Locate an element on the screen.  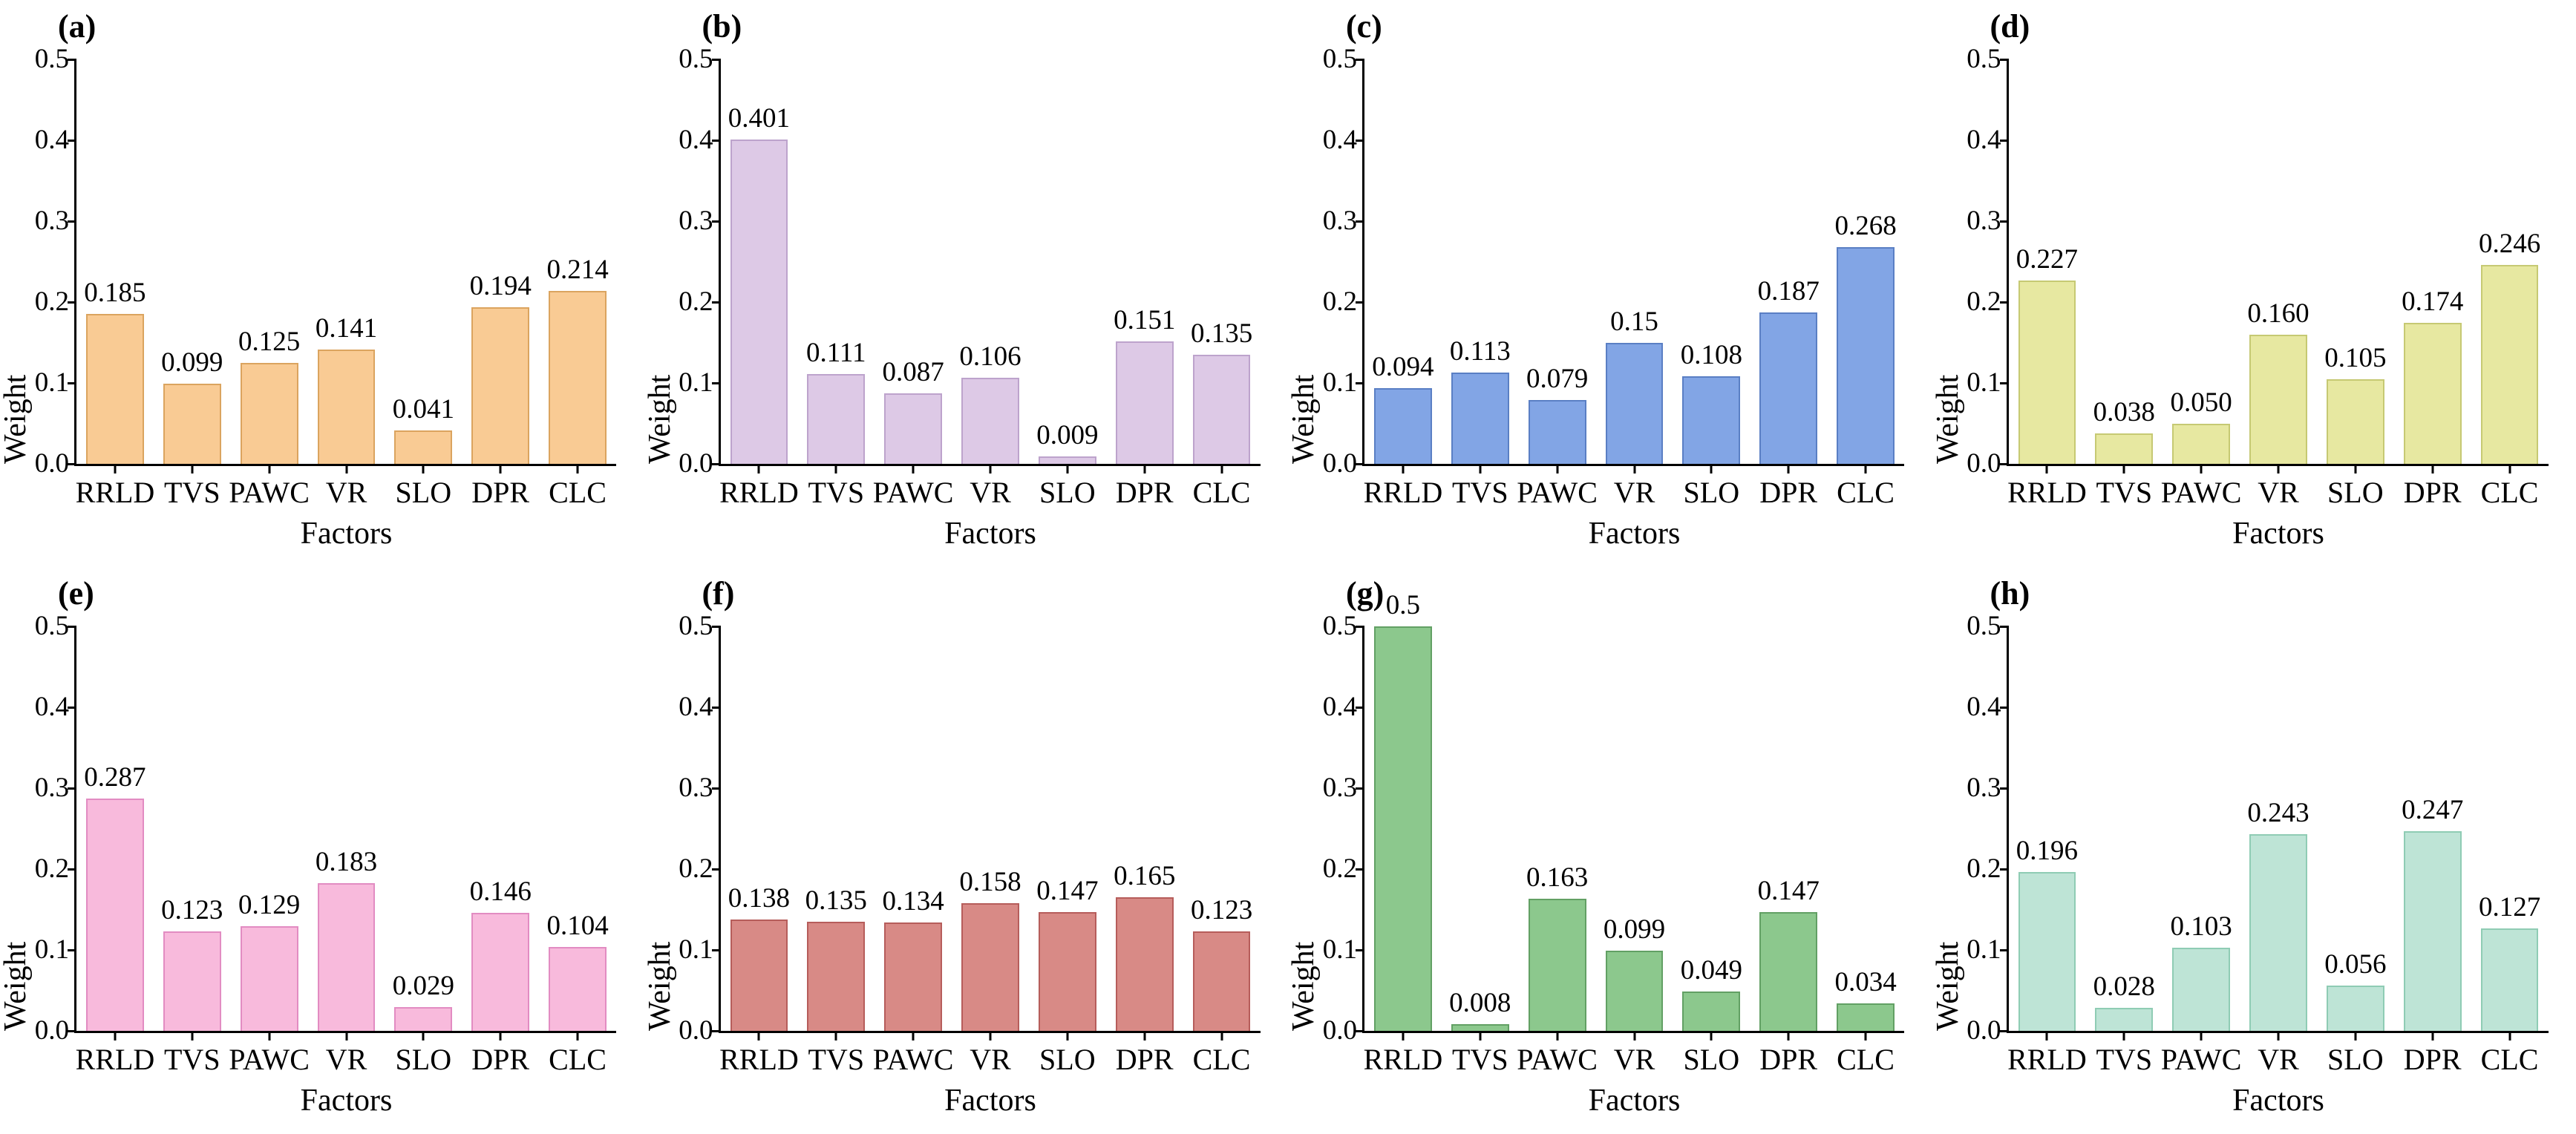
bar-value-label: 0.079 is located at coordinates (1558, 378).